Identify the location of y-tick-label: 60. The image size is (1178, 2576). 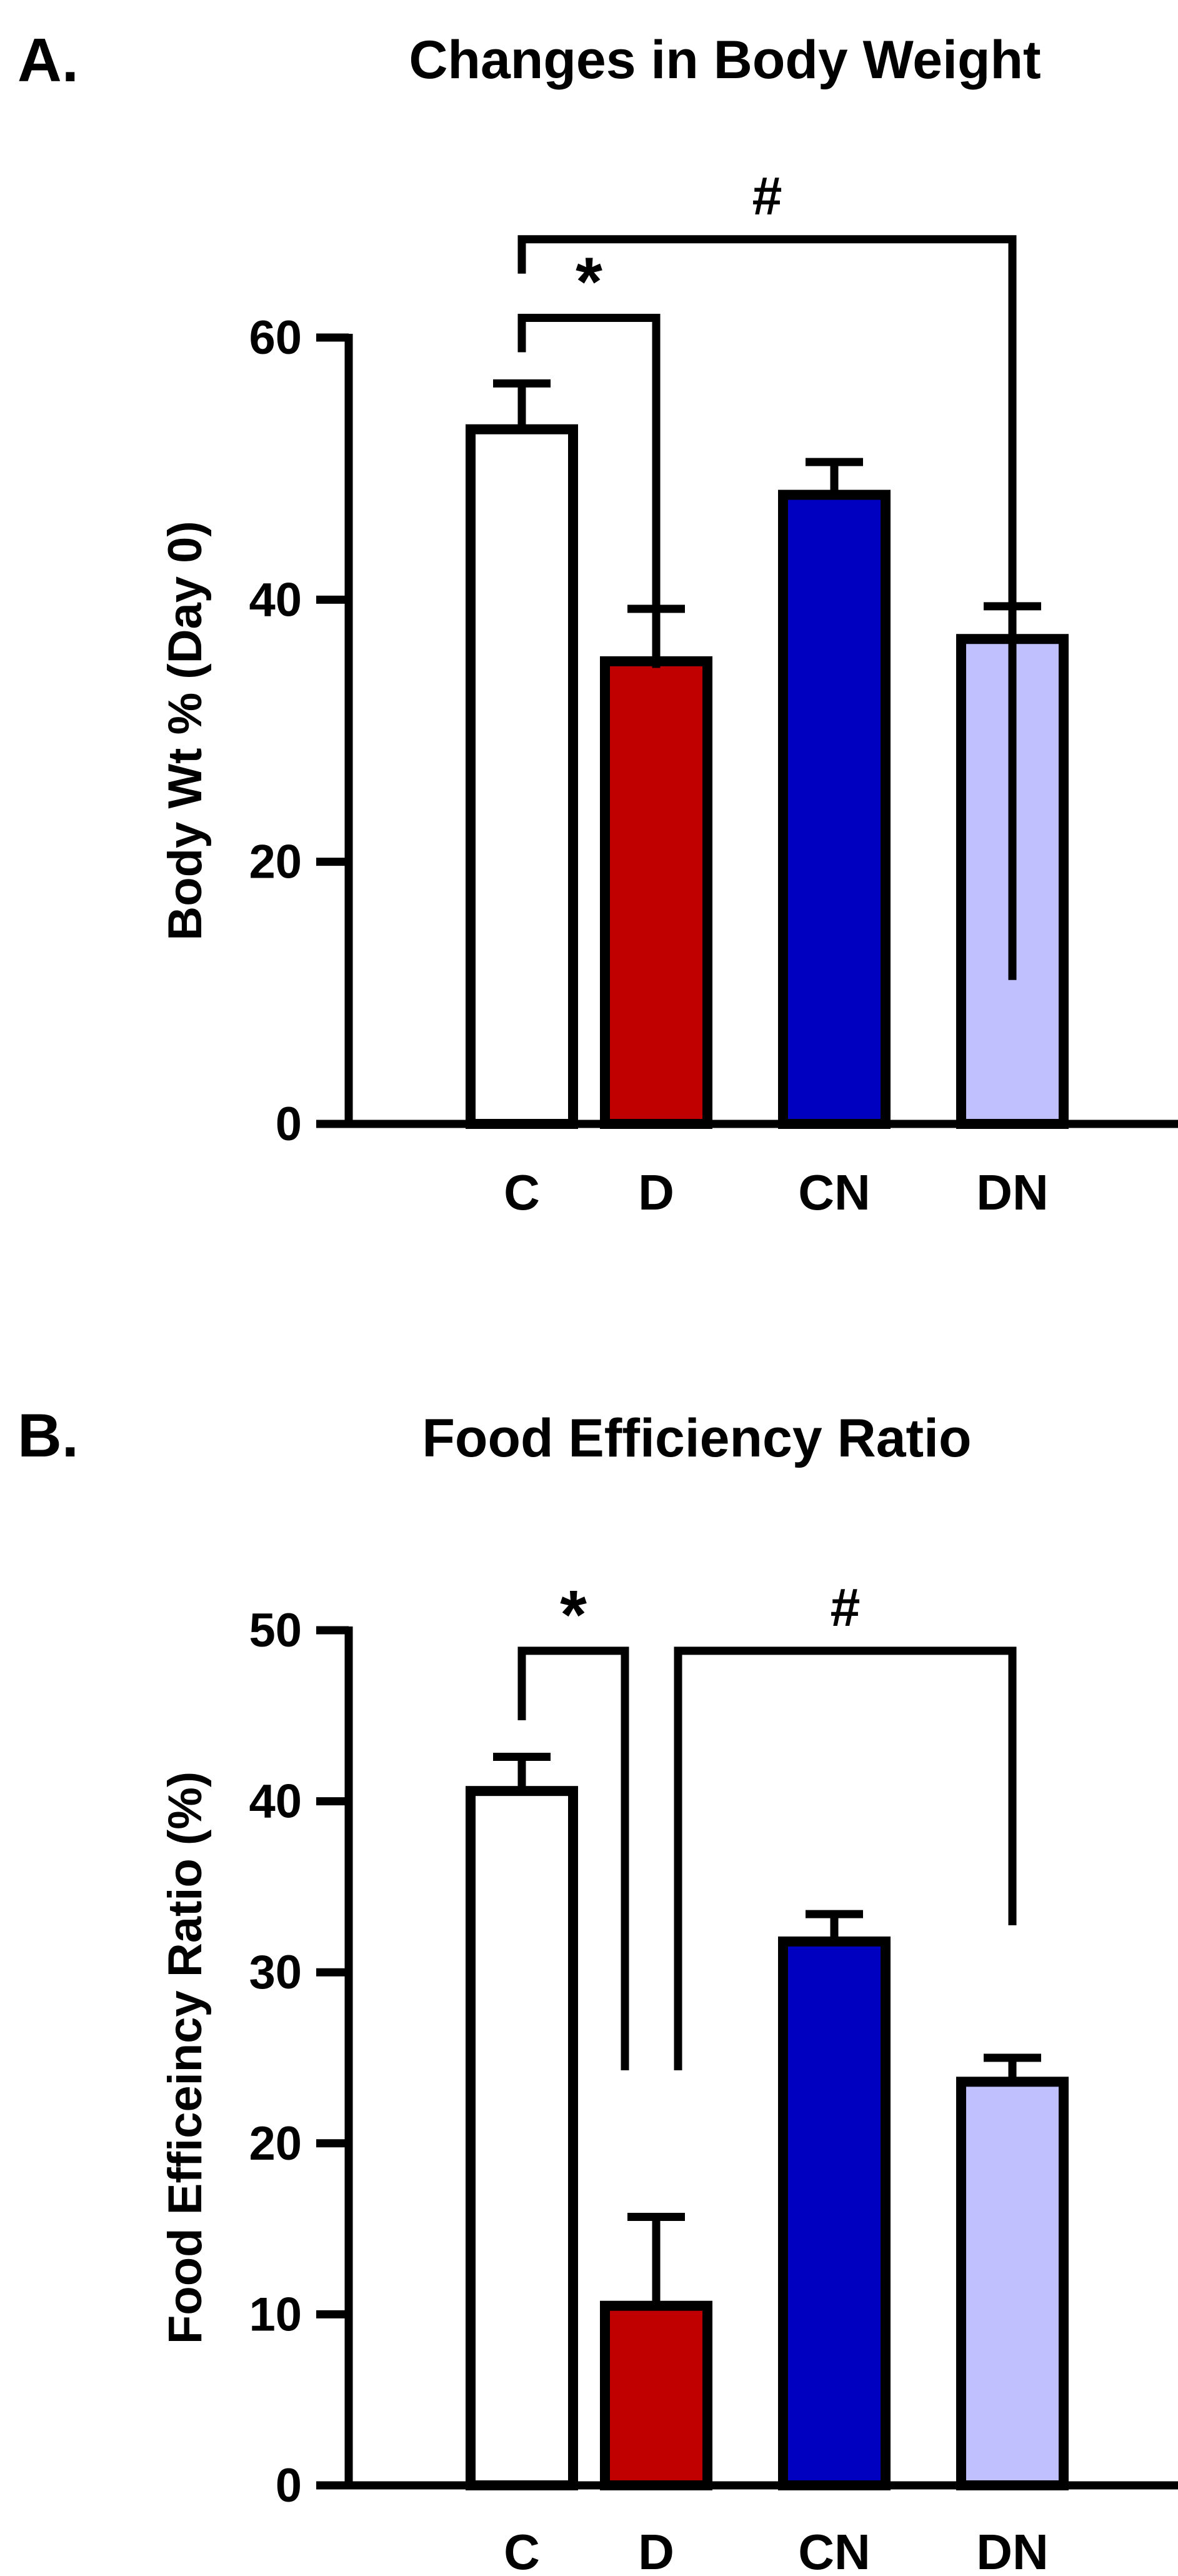
(275, 337).